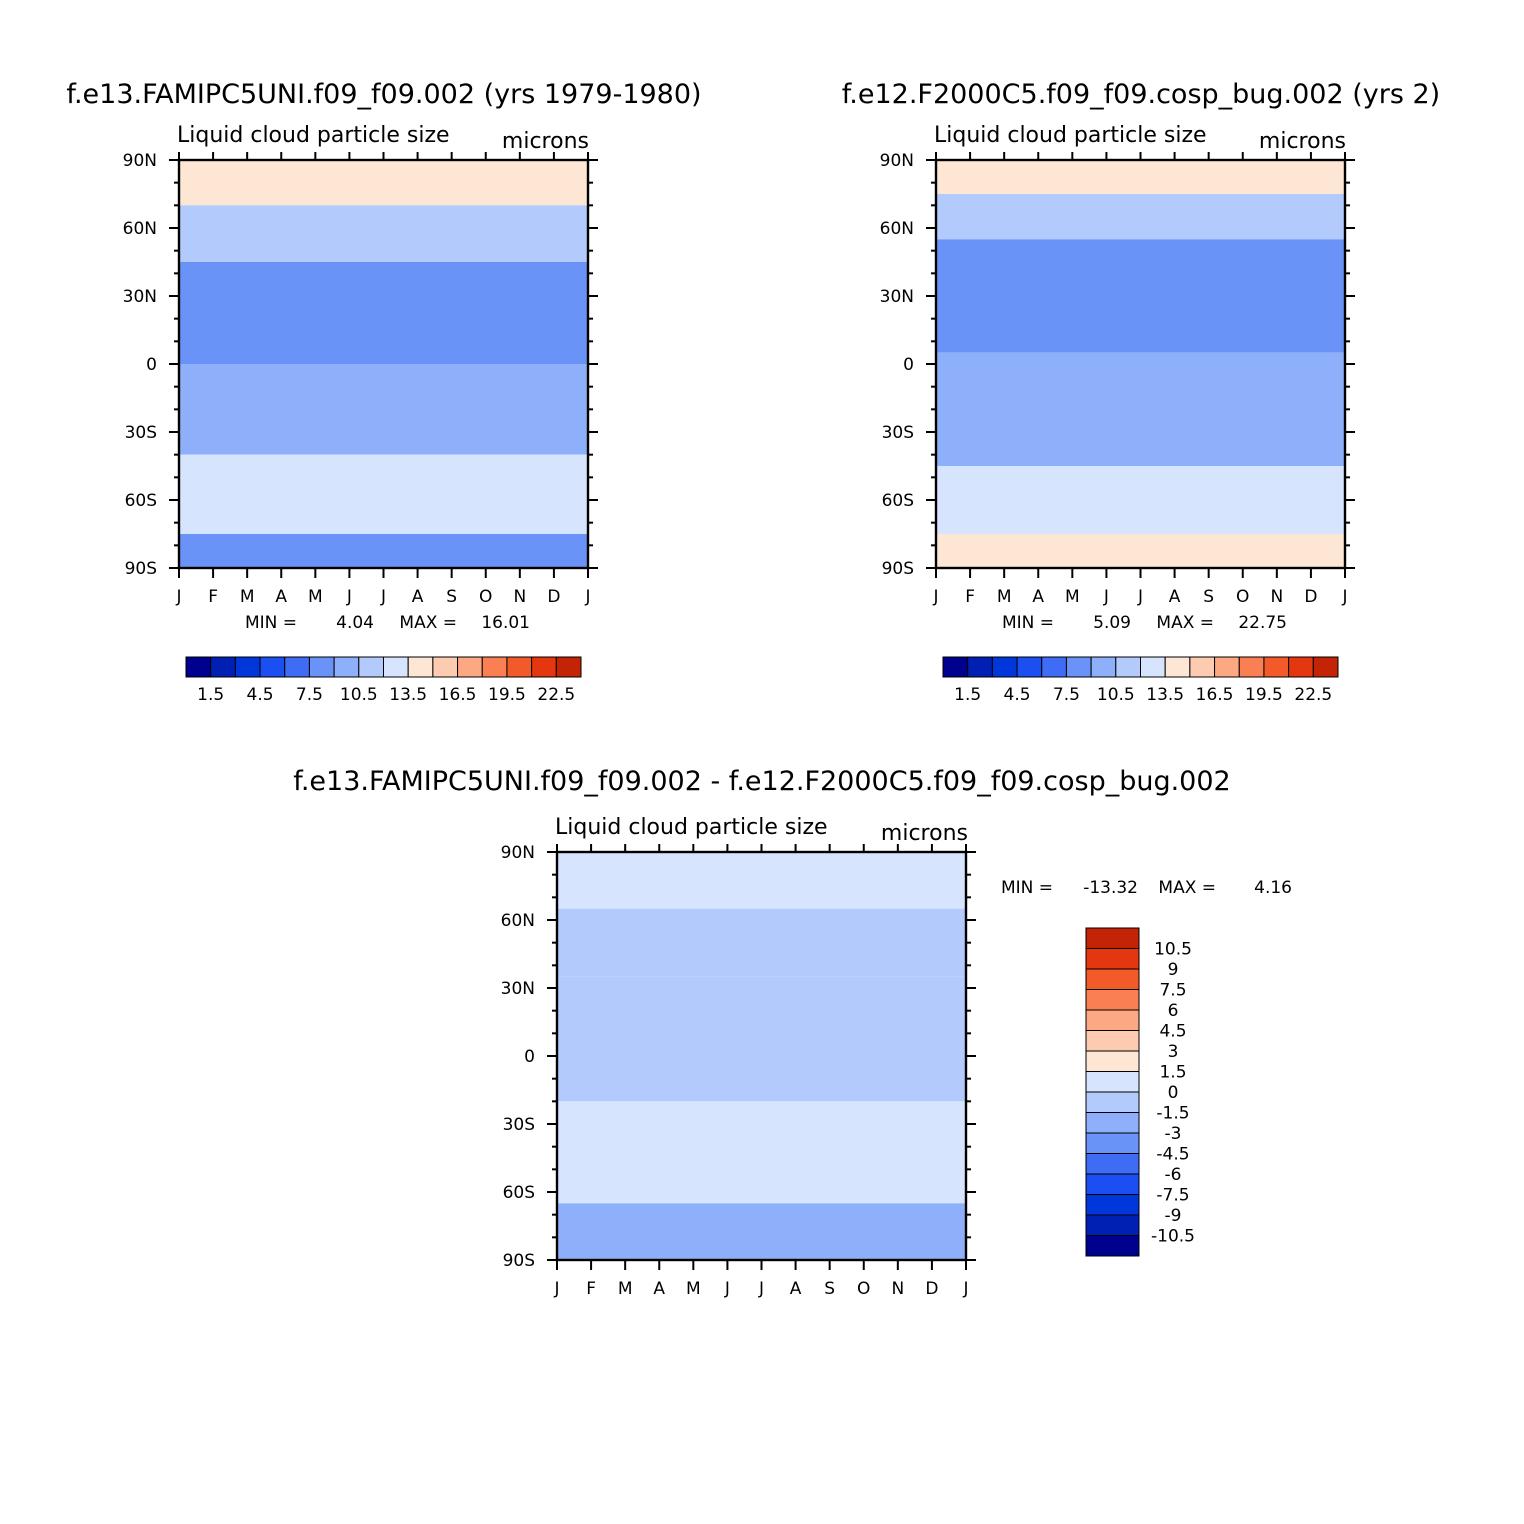 The height and width of the screenshot is (1524, 1524). What do you see at coordinates (451, 597) in the screenshot?
I see `x-tick-label: S` at bounding box center [451, 597].